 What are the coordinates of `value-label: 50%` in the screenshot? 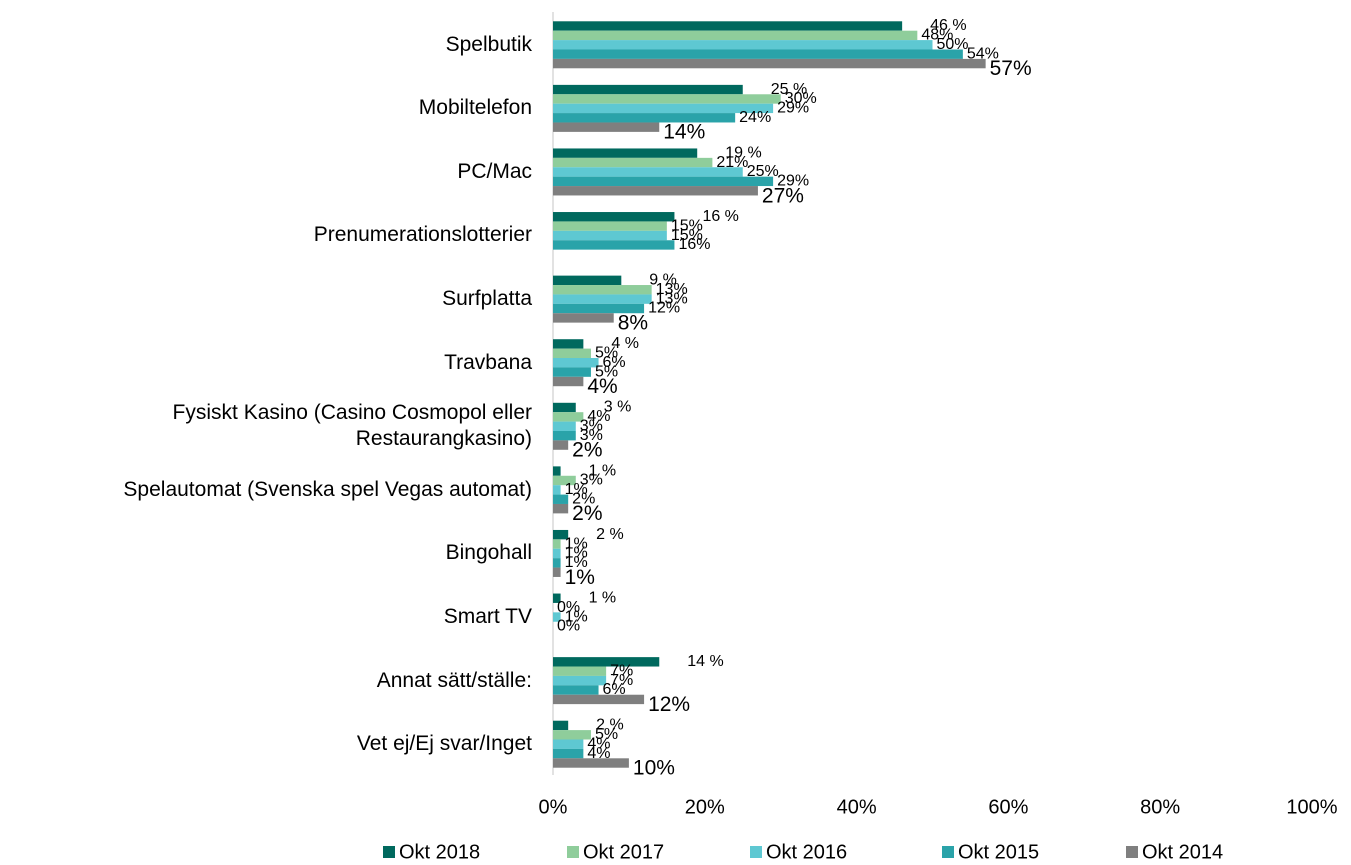 It's located at (953, 44).